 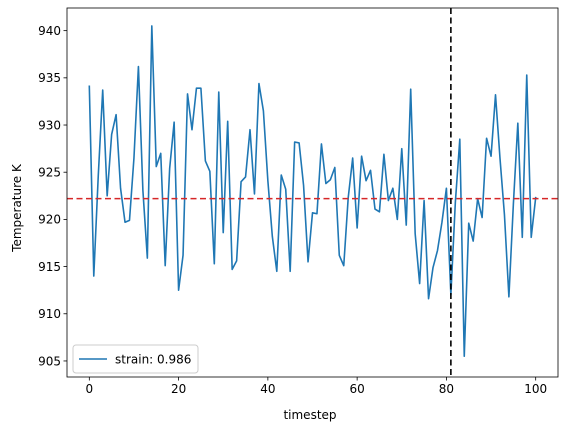 I want to click on x-tick-label: 100, so click(x=535, y=389).